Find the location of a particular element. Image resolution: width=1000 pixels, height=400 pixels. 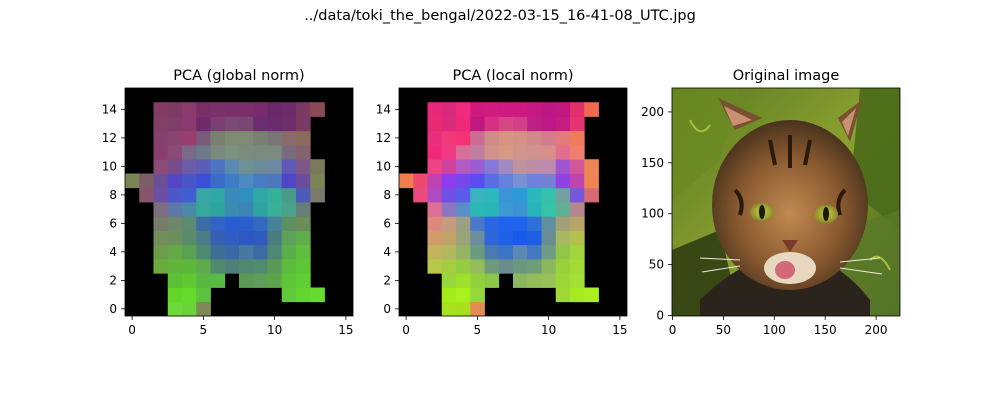

y-tick-label: 14 is located at coordinates (383, 109).